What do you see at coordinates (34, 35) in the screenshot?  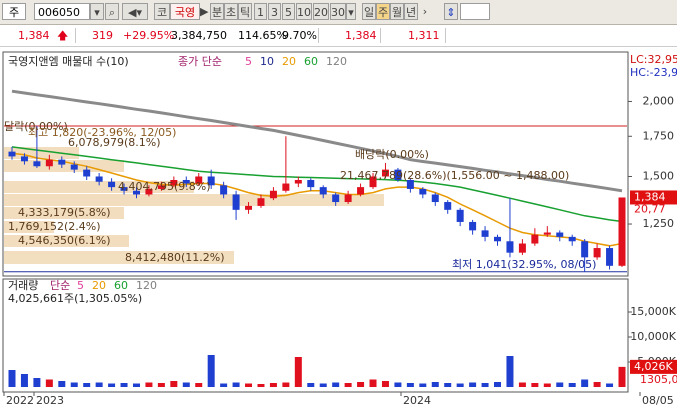 I see `price: 1,384` at bounding box center [34, 35].